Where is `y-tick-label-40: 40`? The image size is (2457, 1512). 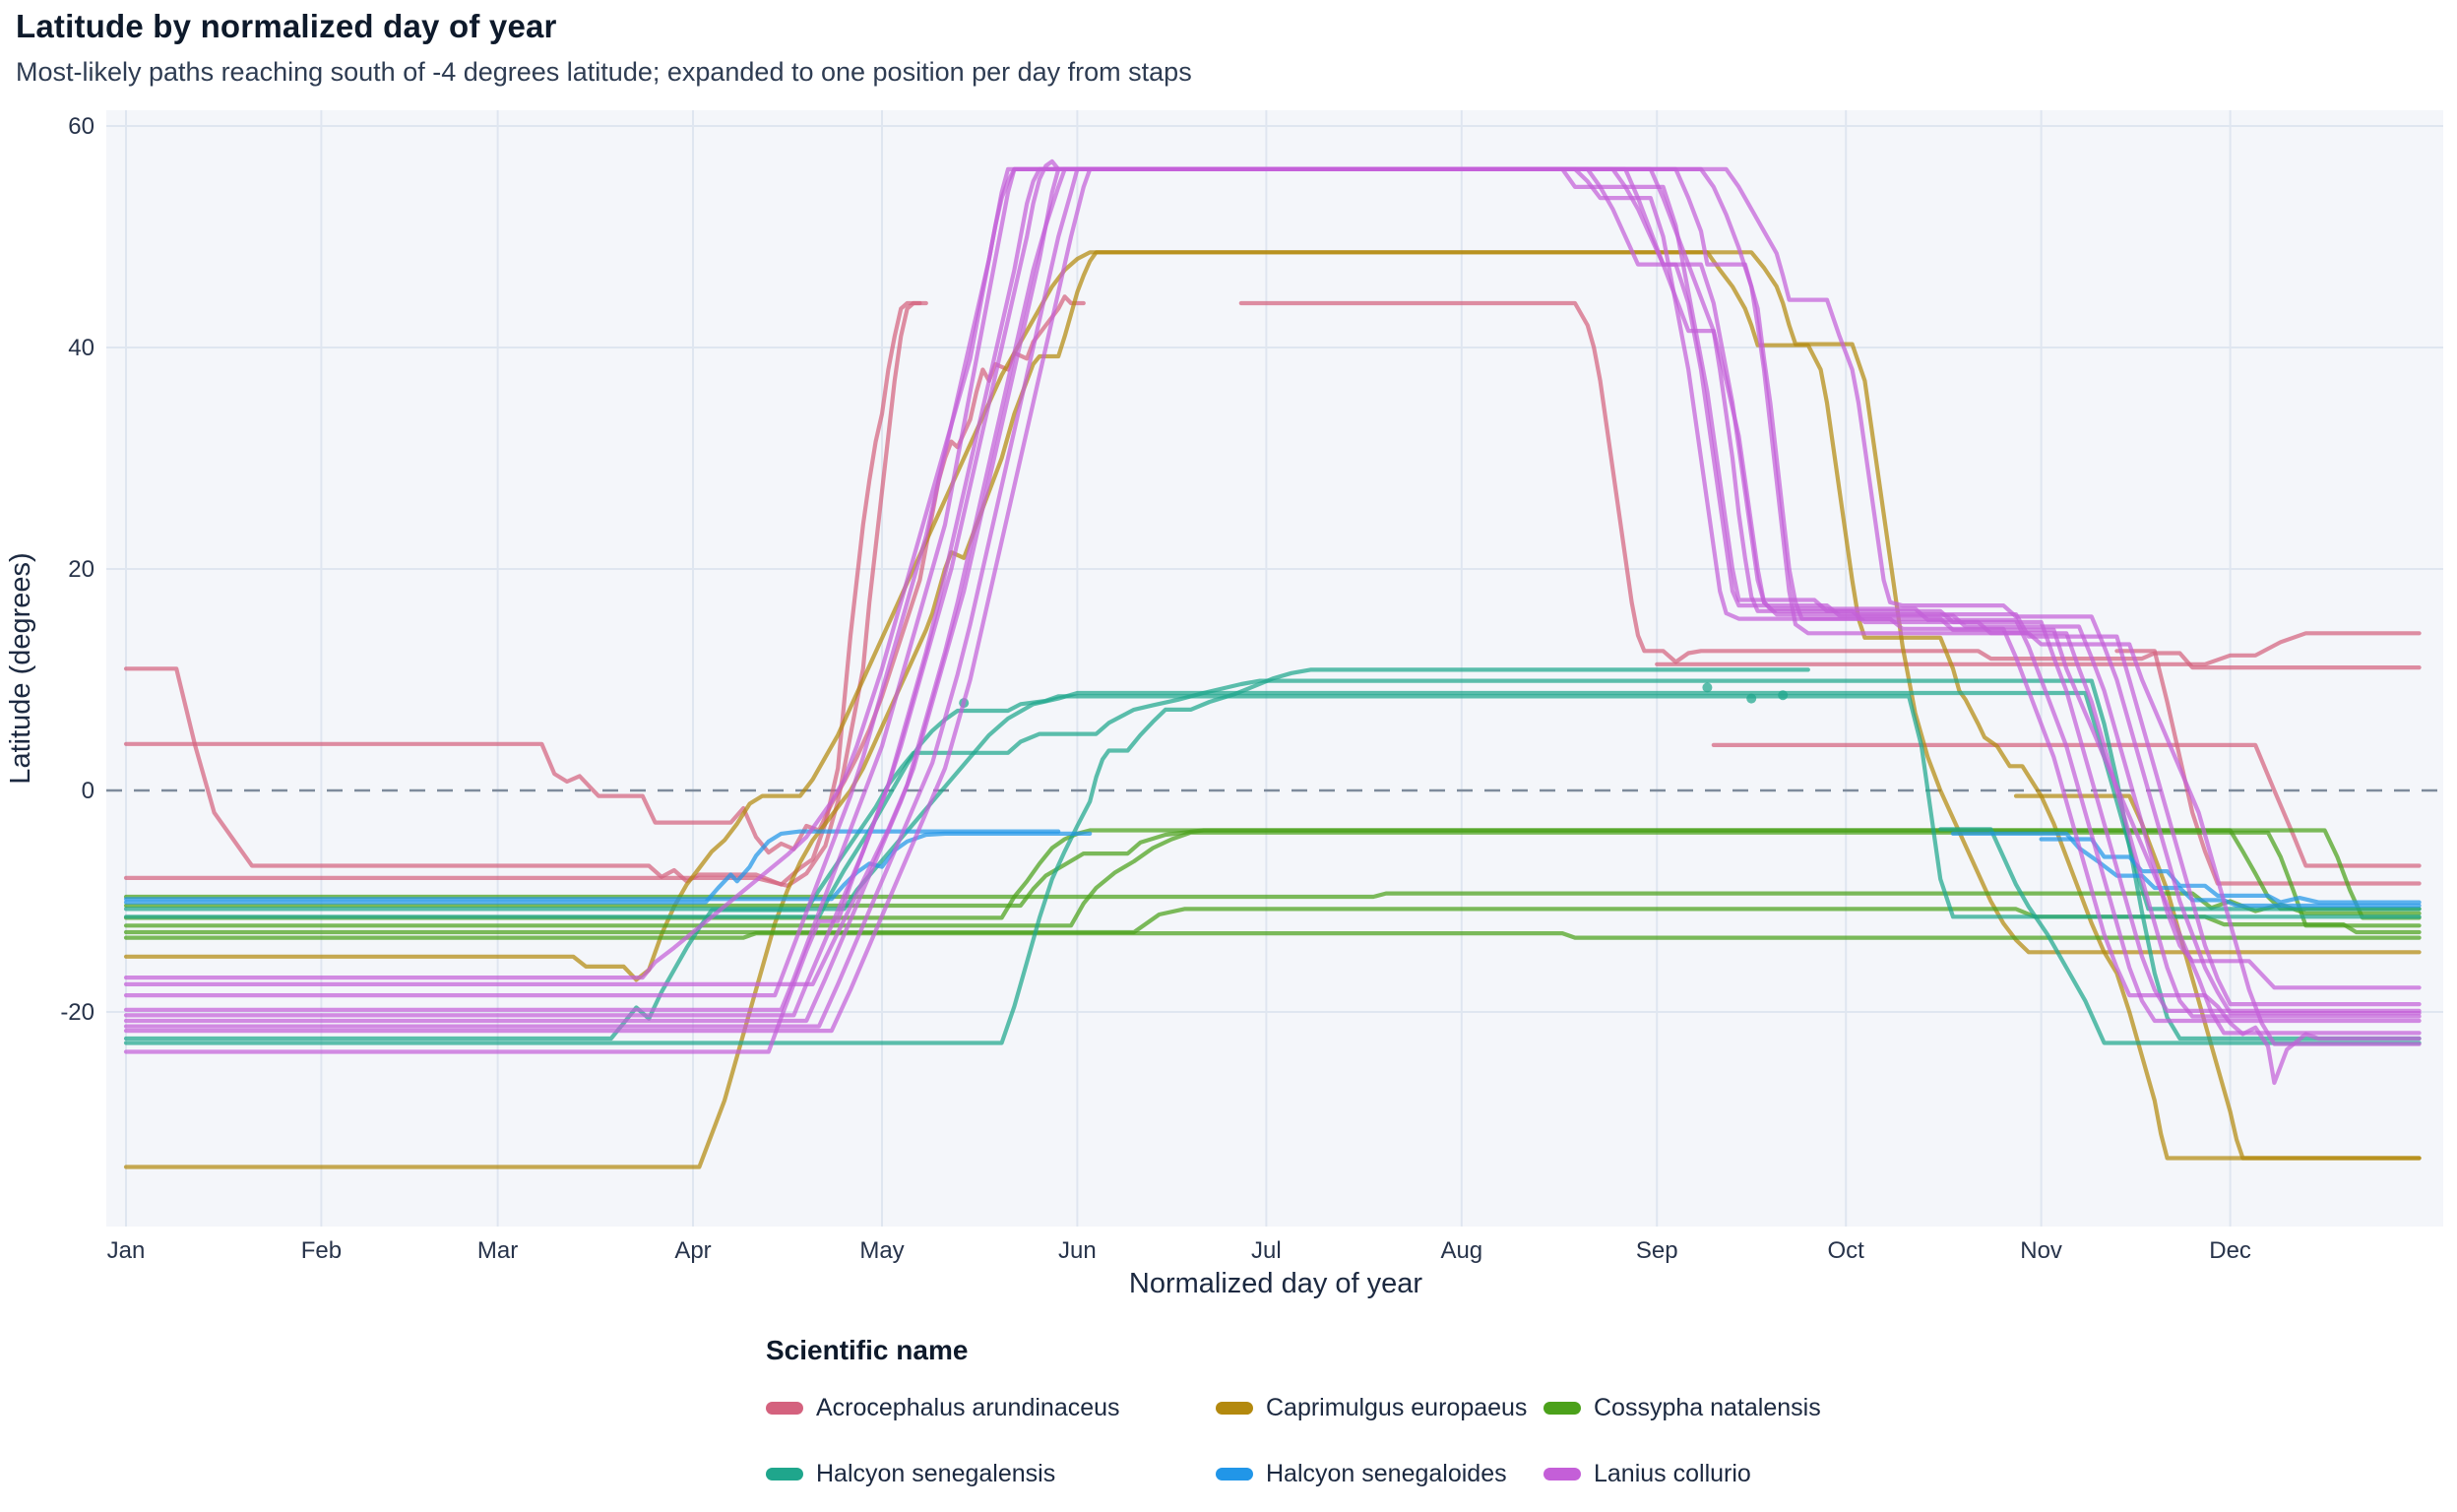
y-tick-label-40: 40 is located at coordinates (81, 348).